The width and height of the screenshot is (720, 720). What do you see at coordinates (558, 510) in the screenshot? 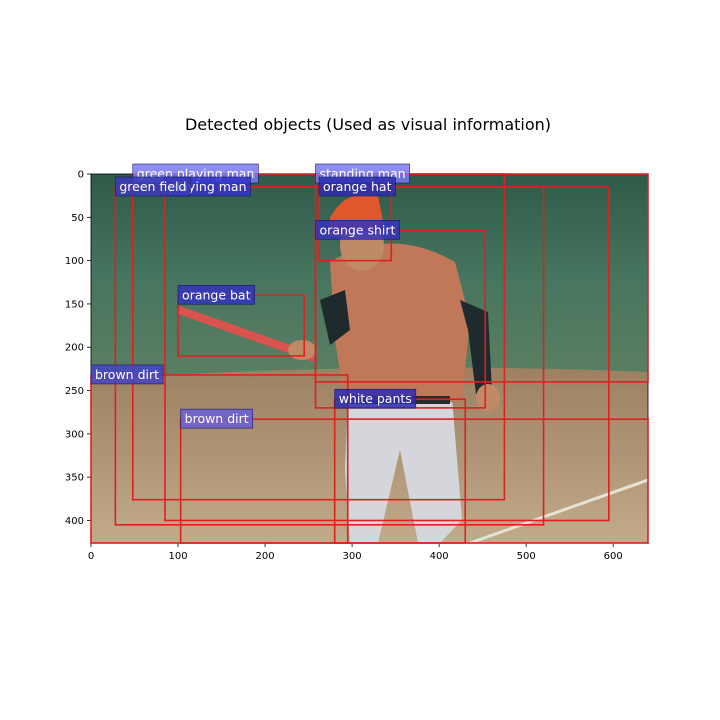
I see `baseline-chalk` at bounding box center [558, 510].